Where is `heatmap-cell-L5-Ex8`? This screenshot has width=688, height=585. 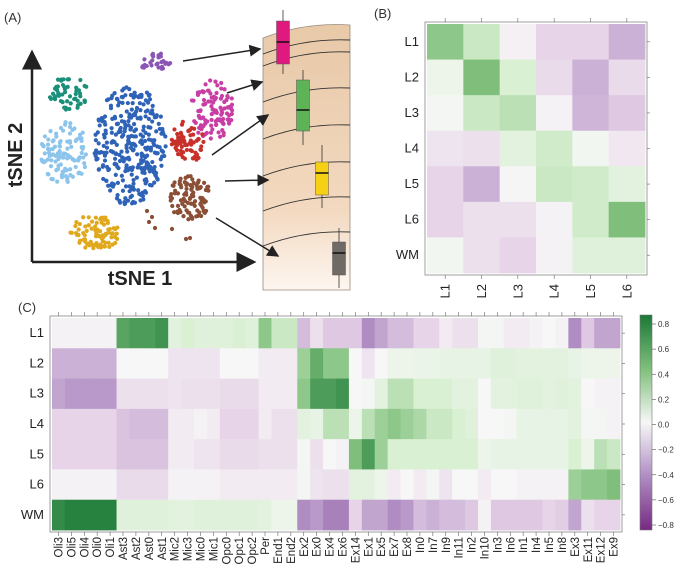
heatmap-cell-L5-Ex8 is located at coordinates (407, 454).